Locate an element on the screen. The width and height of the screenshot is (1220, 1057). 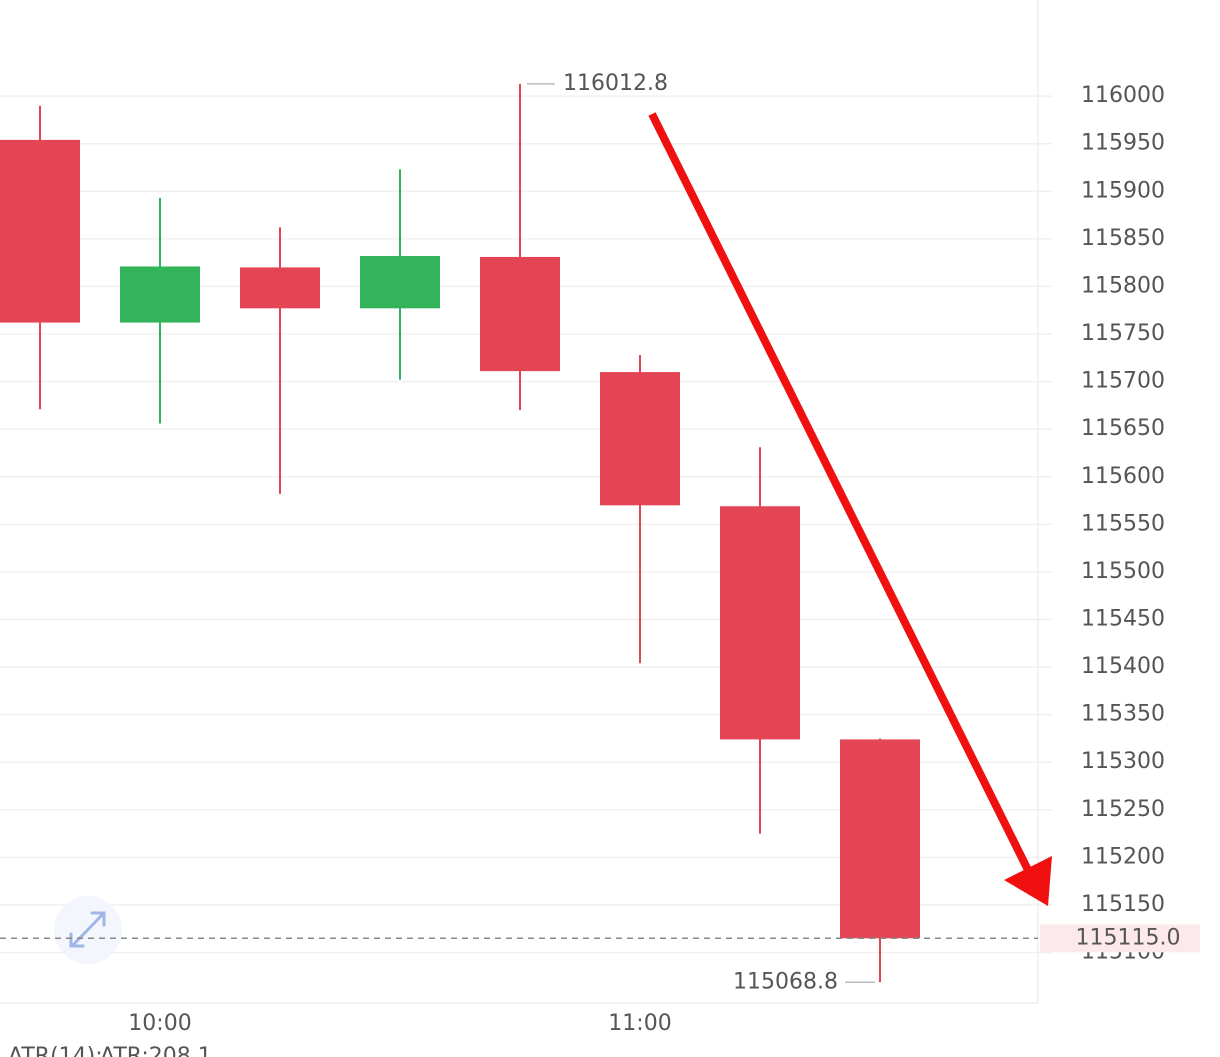
y-tick-label: 115750 is located at coordinates (1123, 333).